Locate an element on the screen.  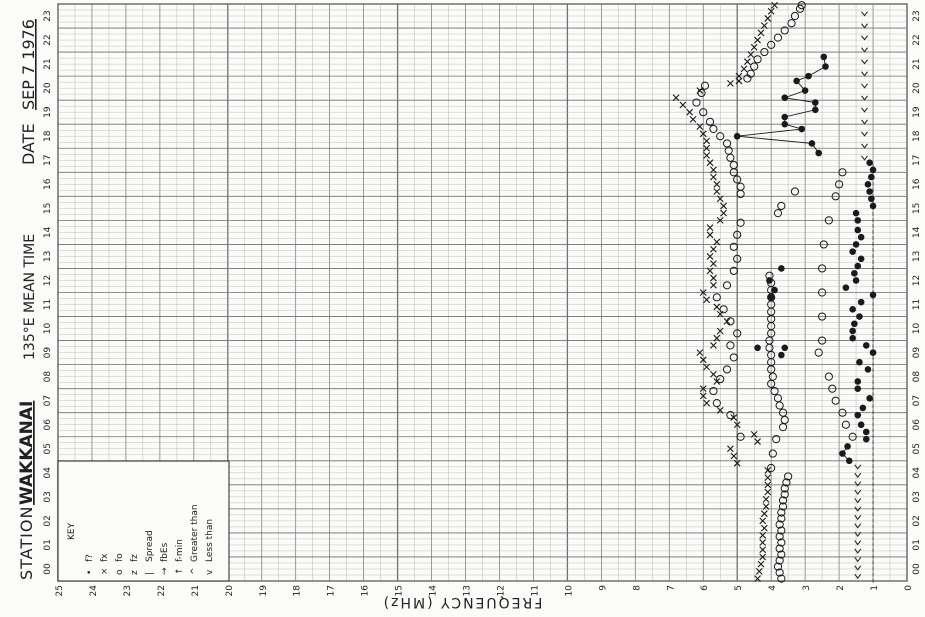
legend-label: fo is located at coordinates (120, 557).